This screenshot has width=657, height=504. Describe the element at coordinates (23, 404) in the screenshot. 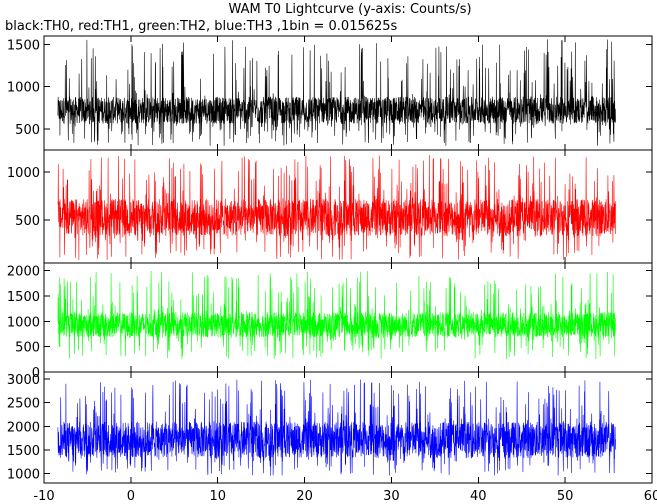

I see `y-tick-label: 2500` at that location.